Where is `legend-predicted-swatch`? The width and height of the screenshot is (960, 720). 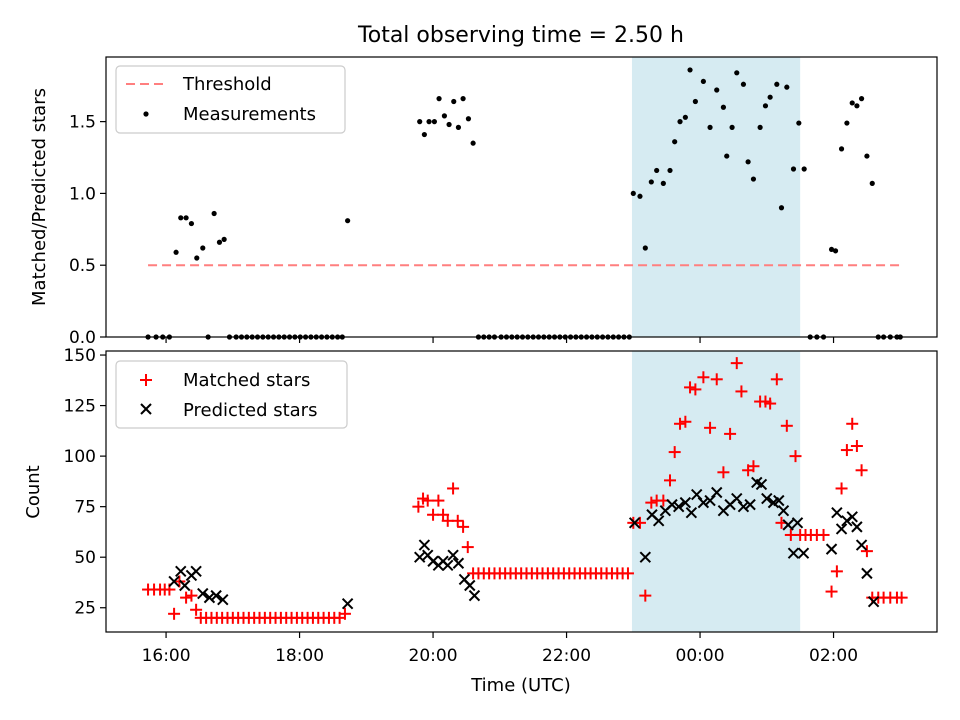
legend-predicted-swatch is located at coordinates (146, 409).